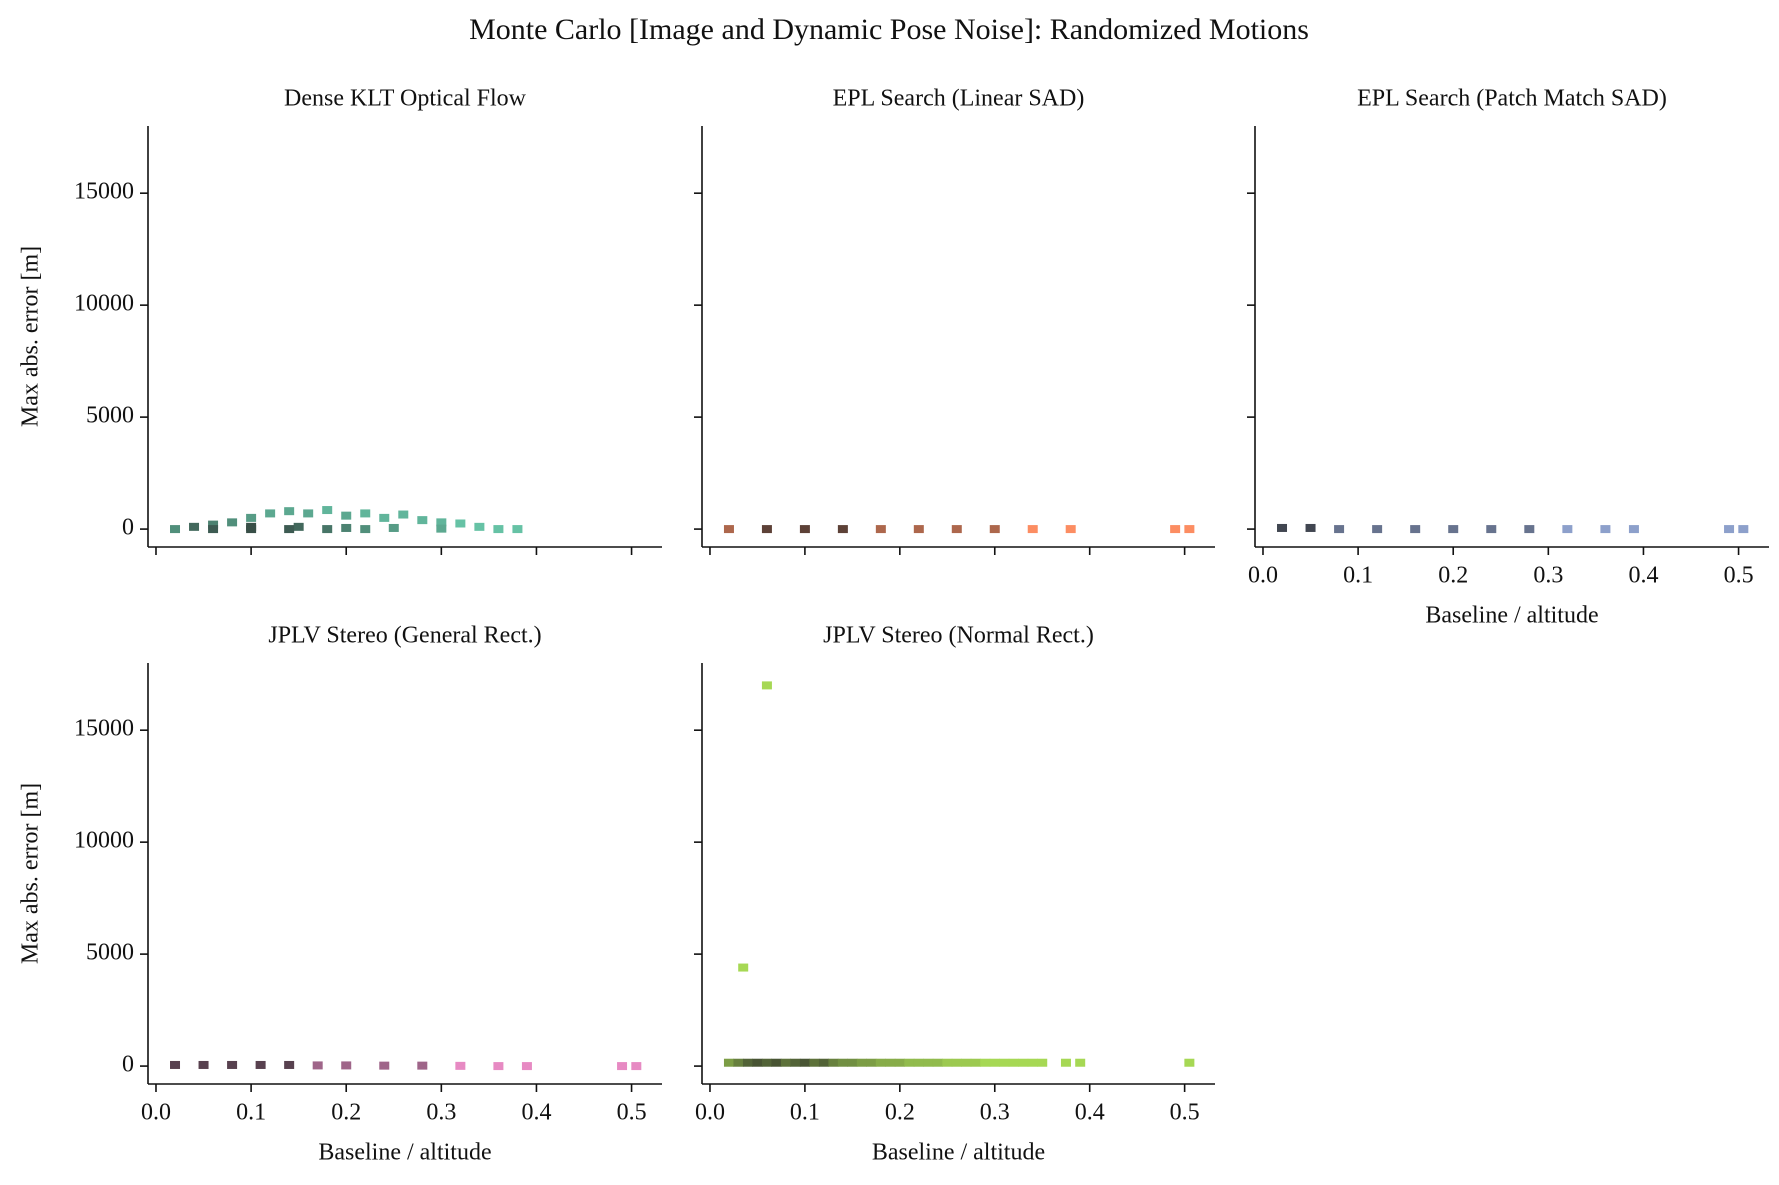  I want to click on subplot-title: JPLV Stereo (Normal Rect.), so click(958, 636).